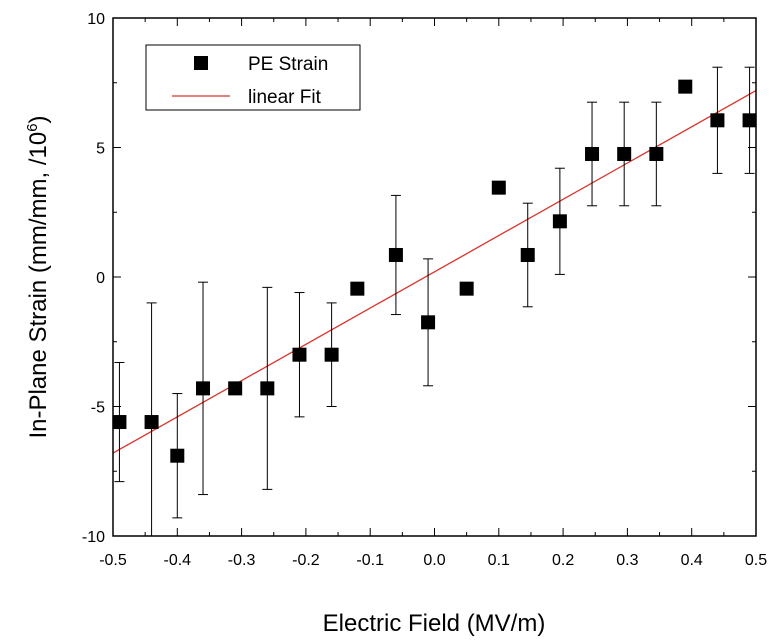 The height and width of the screenshot is (643, 774). Describe the element at coordinates (113, 560) in the screenshot. I see `x-tick-label-0: -0.5` at that location.